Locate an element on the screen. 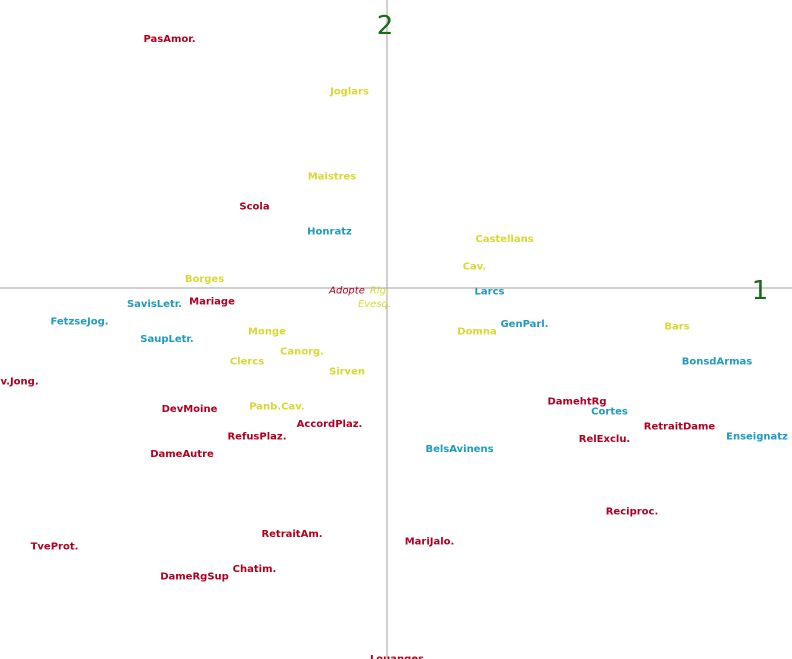  point-label: Sirven is located at coordinates (347, 372).